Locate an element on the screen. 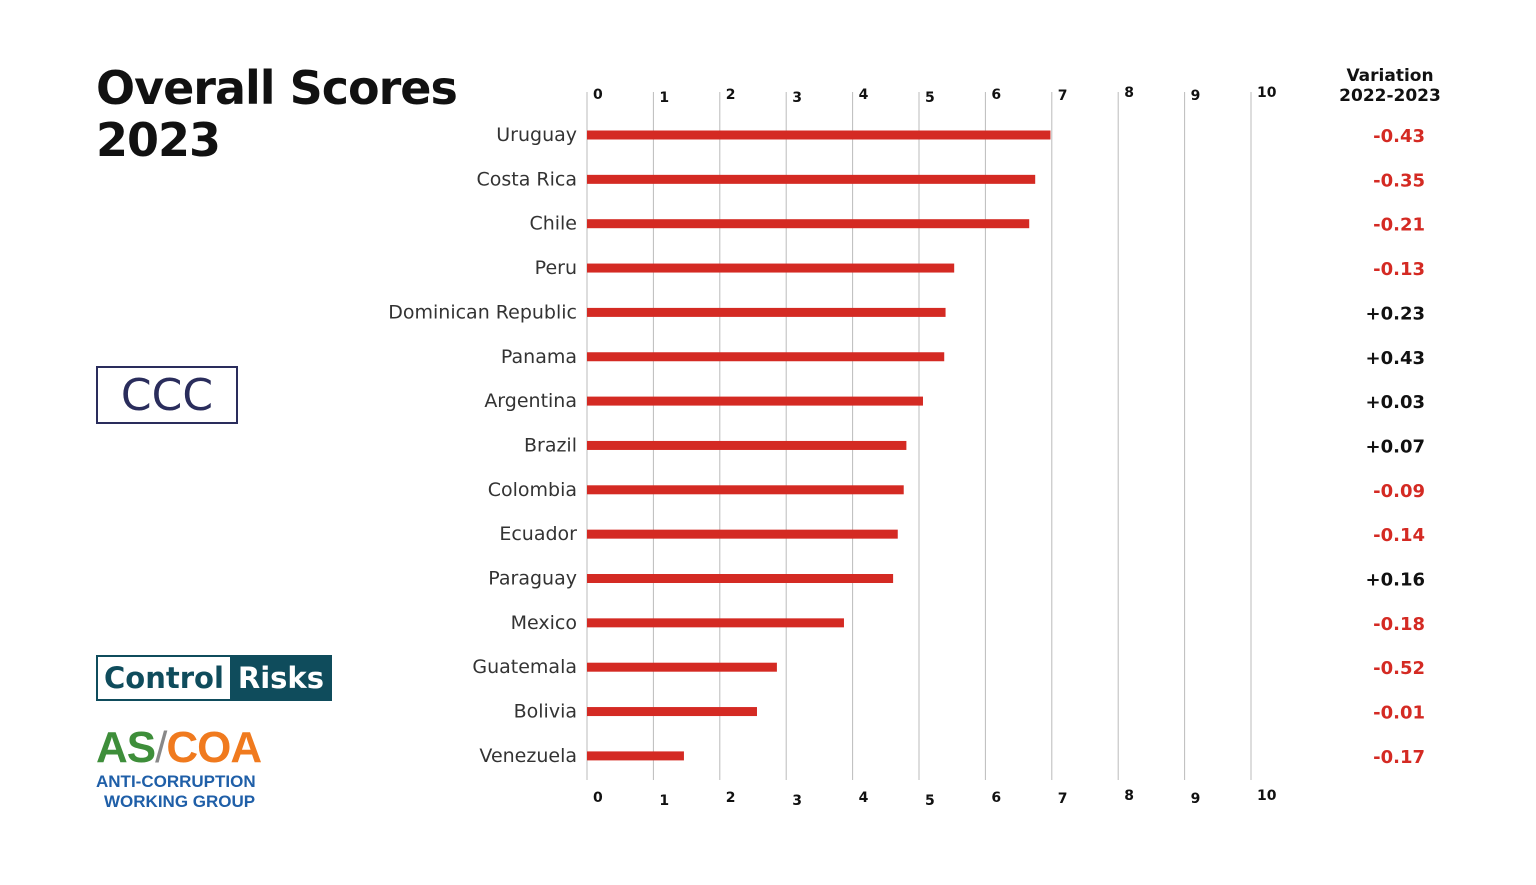  x-tick-label-top: 6 is located at coordinates (996, 95).